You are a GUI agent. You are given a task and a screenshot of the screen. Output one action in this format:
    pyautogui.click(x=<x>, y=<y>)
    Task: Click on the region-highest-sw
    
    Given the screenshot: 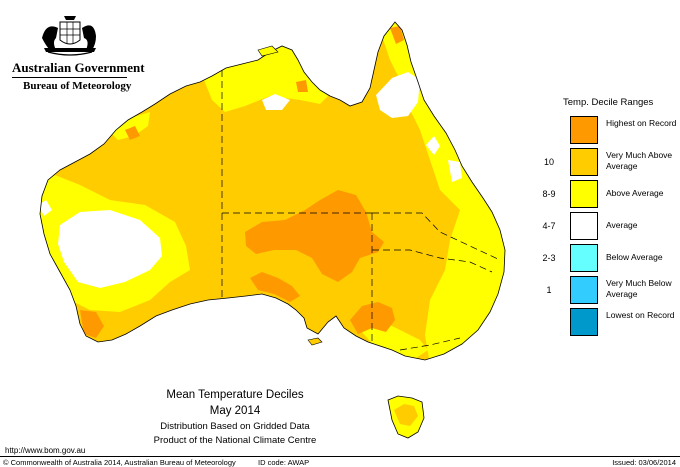 What is the action you would take?
    pyautogui.click(x=92, y=324)
    